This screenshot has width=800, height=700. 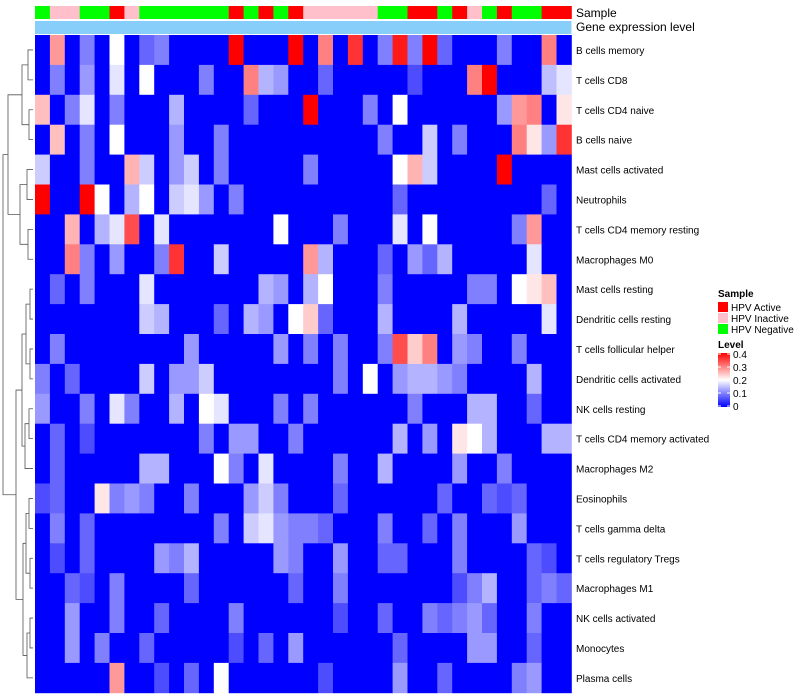 What do you see at coordinates (723, 307) in the screenshot?
I see `legend-swatch` at bounding box center [723, 307].